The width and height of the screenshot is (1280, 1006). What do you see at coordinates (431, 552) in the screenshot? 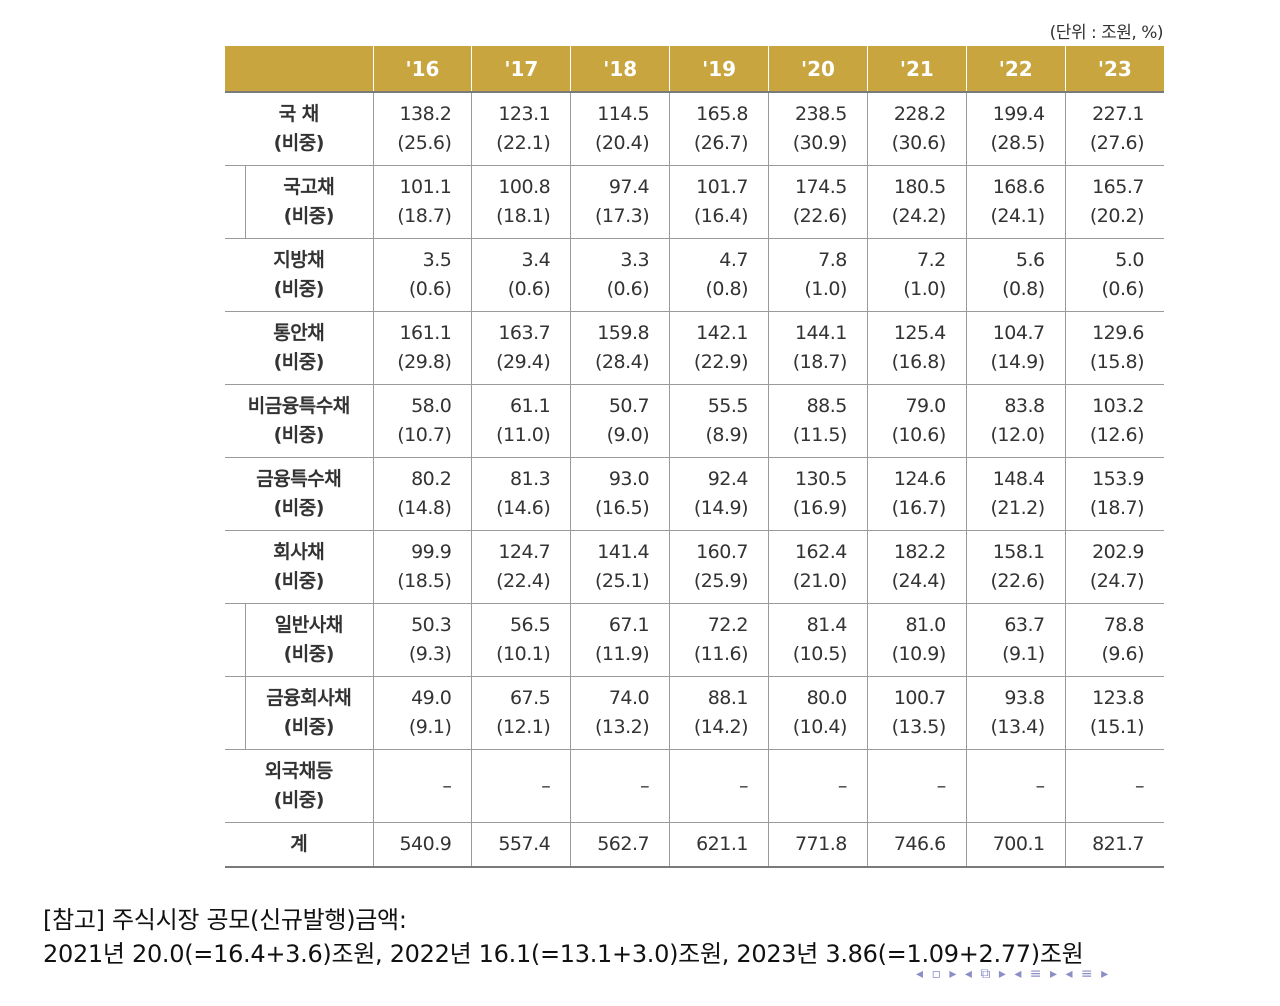
I see `cell-value: 99.9` at bounding box center [431, 552].